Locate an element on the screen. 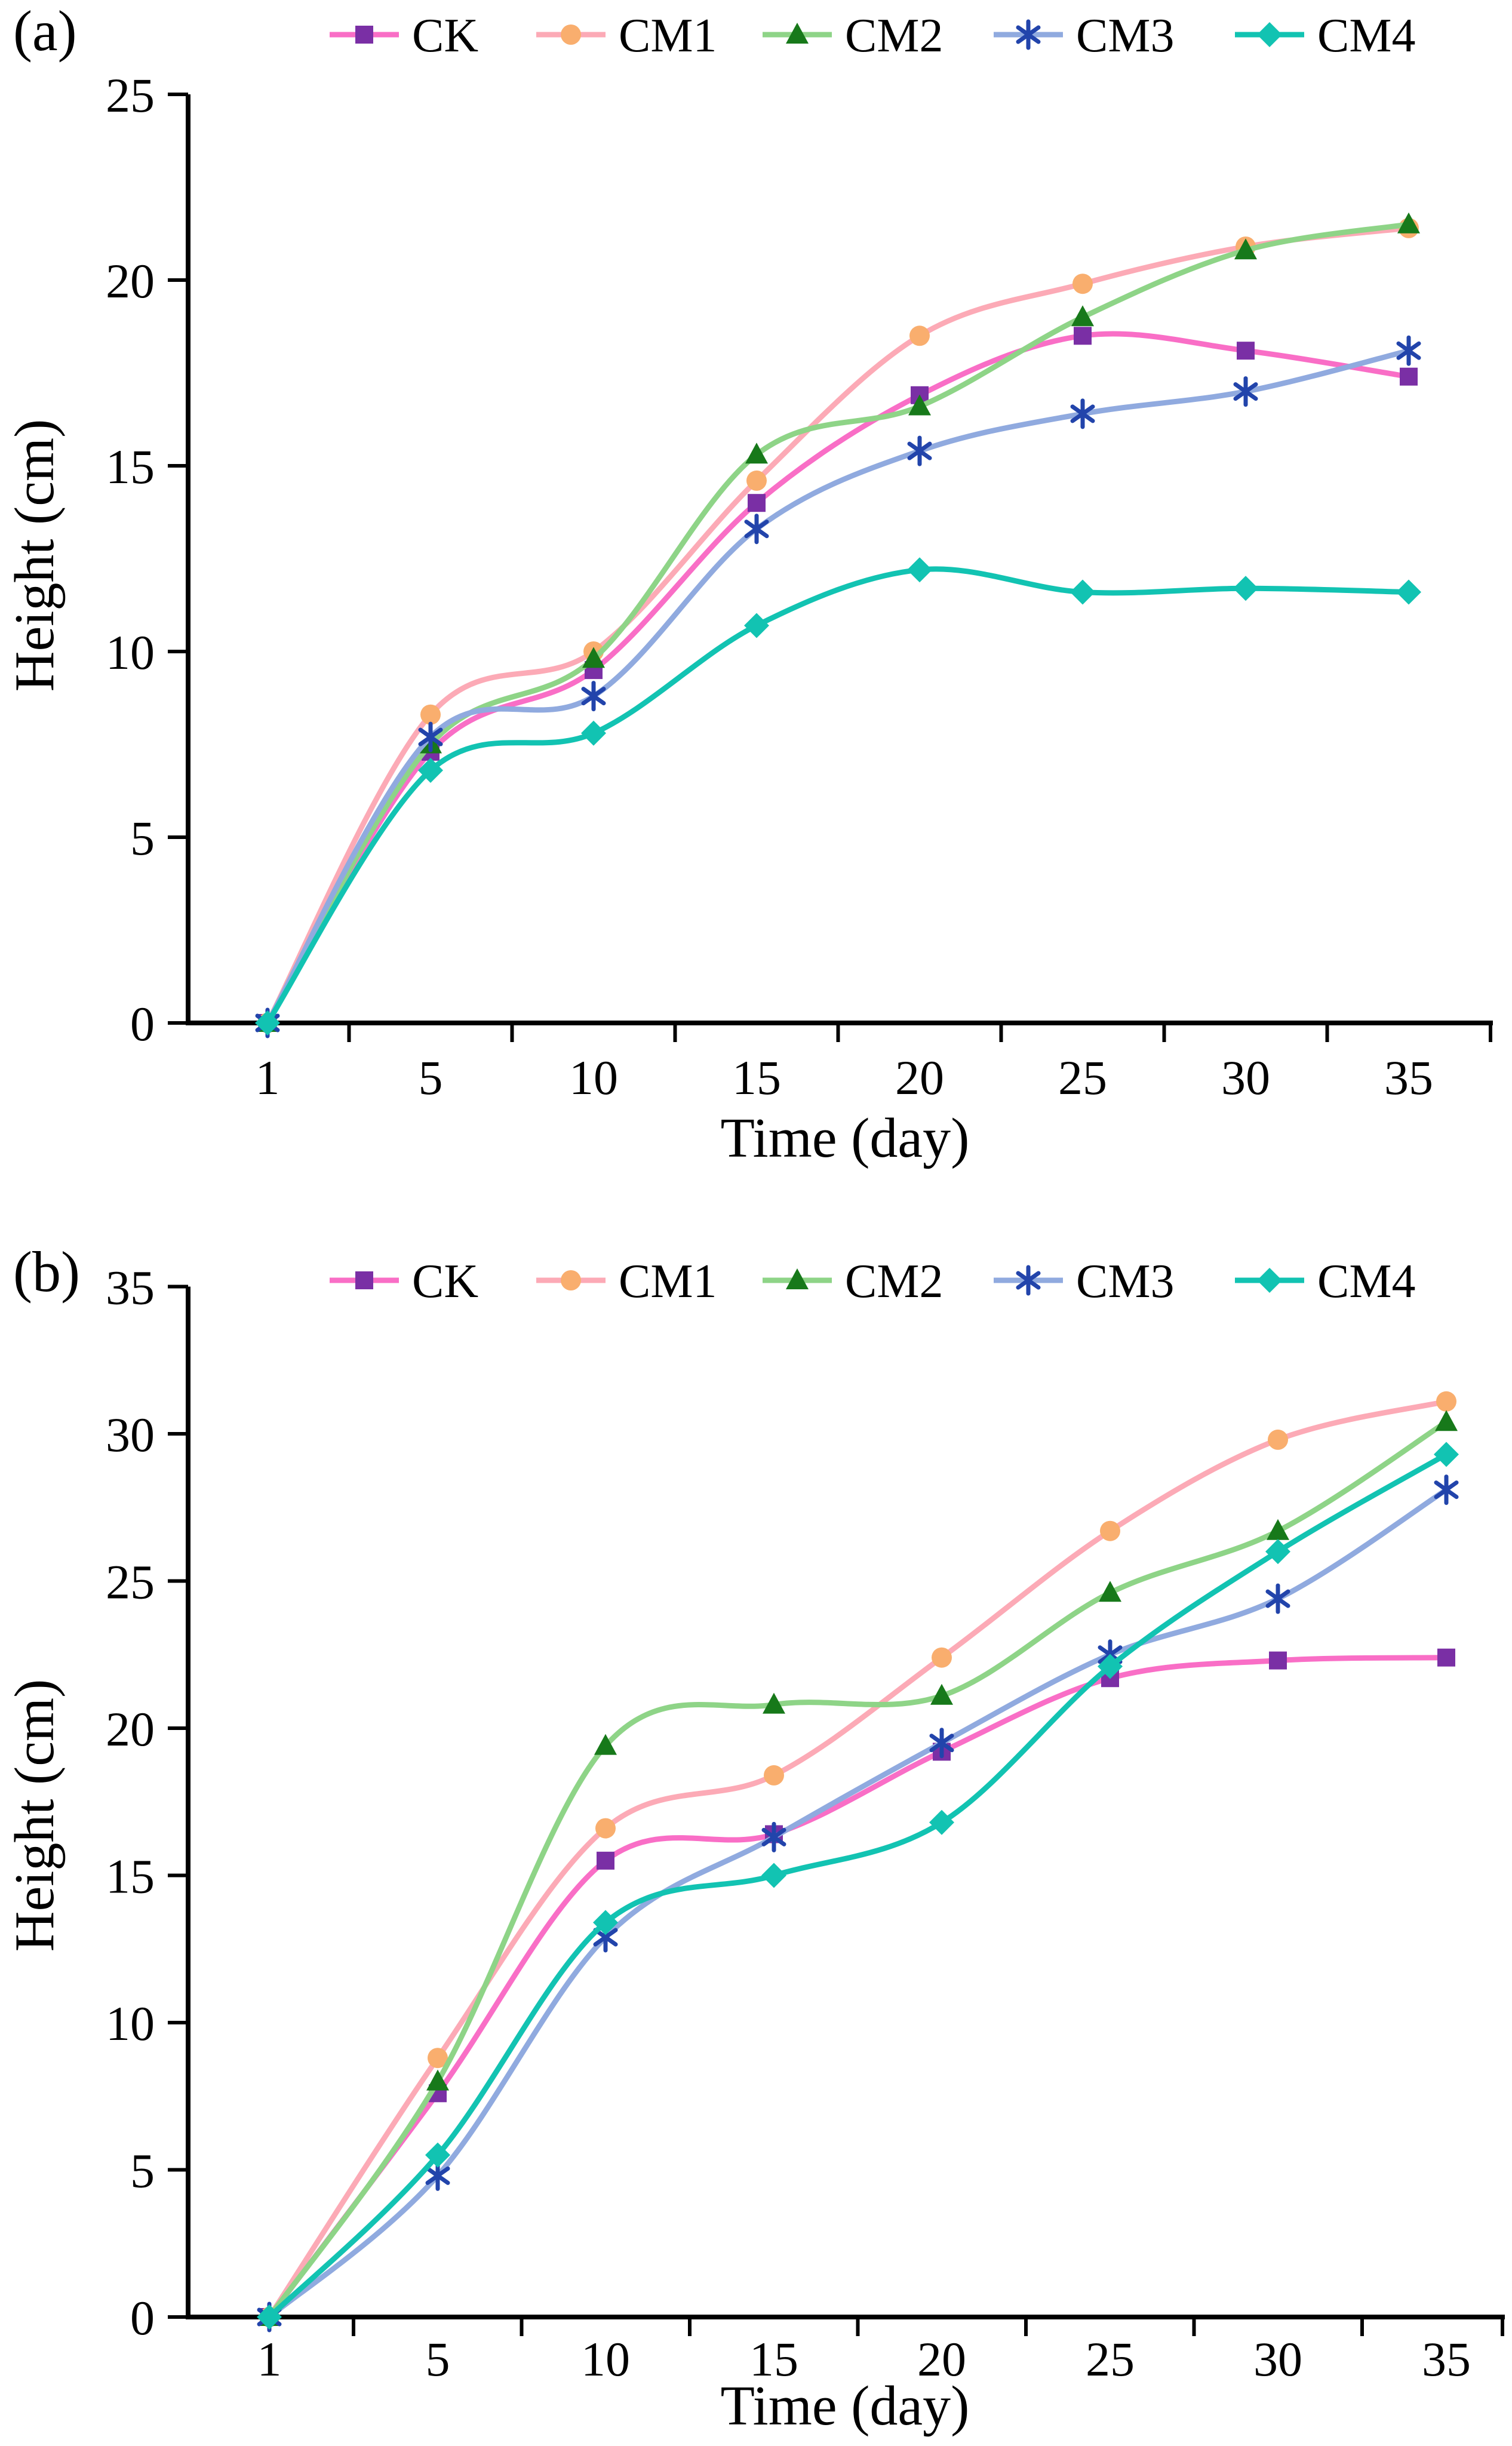 The image size is (1512, 2446). y-tick-label: 15 is located at coordinates (130, 467).